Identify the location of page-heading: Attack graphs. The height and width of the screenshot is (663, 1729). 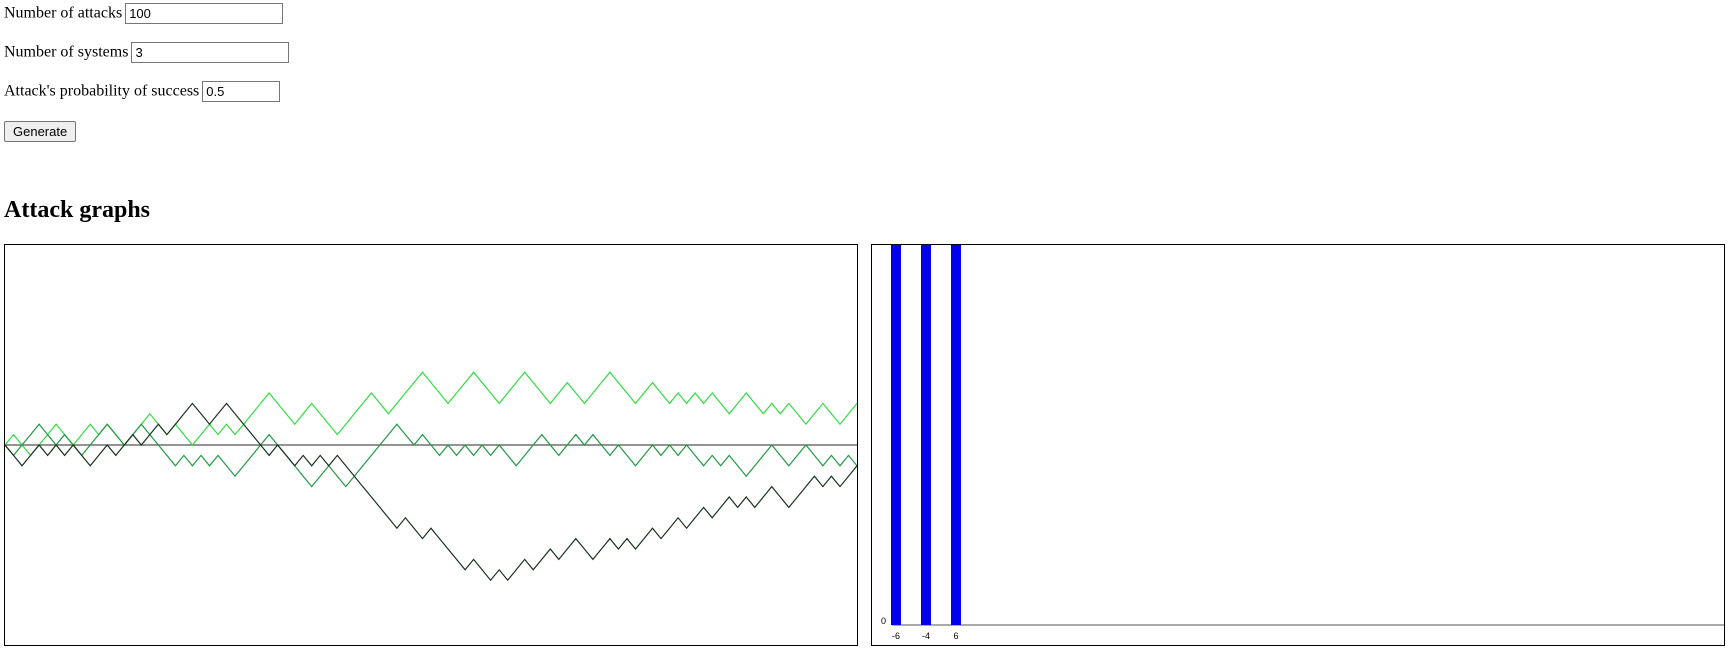
(77, 210).